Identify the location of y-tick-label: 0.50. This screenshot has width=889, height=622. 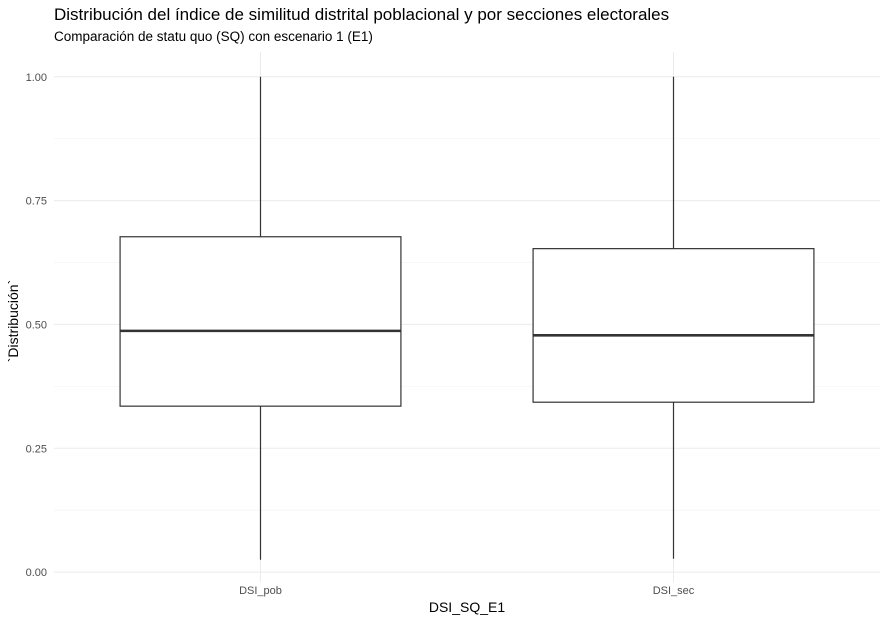
(36, 325).